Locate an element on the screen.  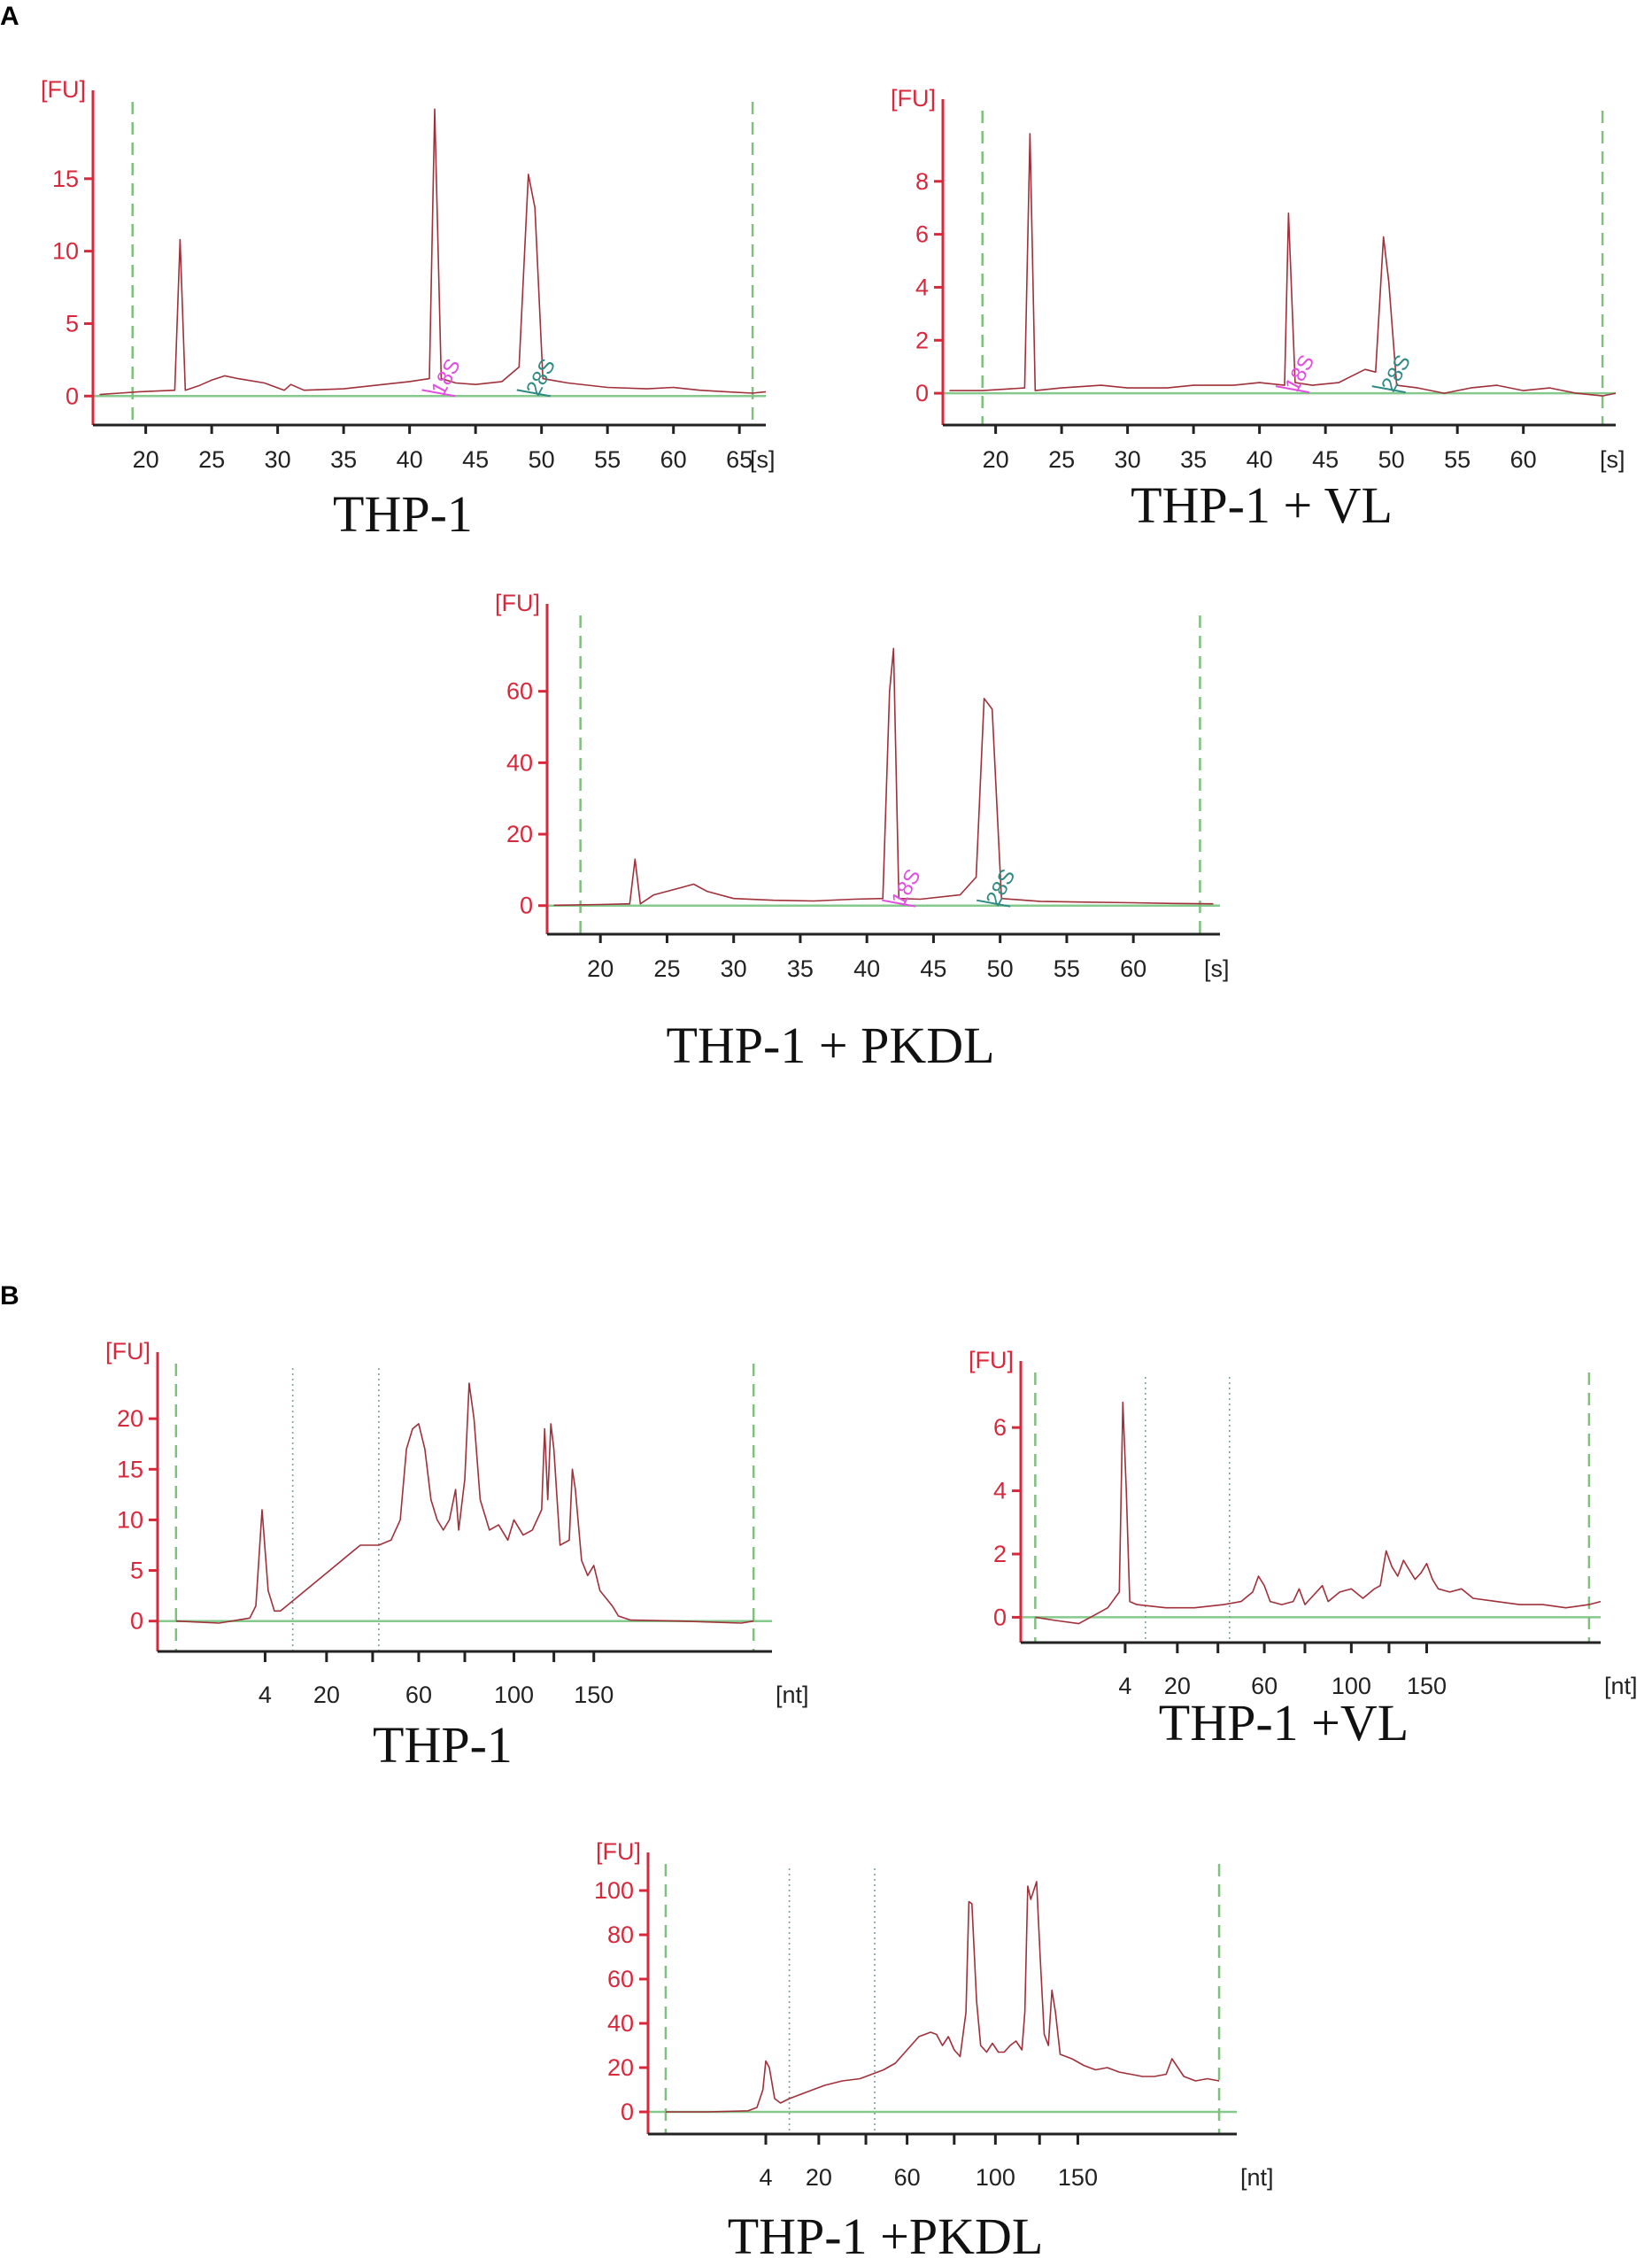
y-tick-label: 2 is located at coordinates (922, 340).